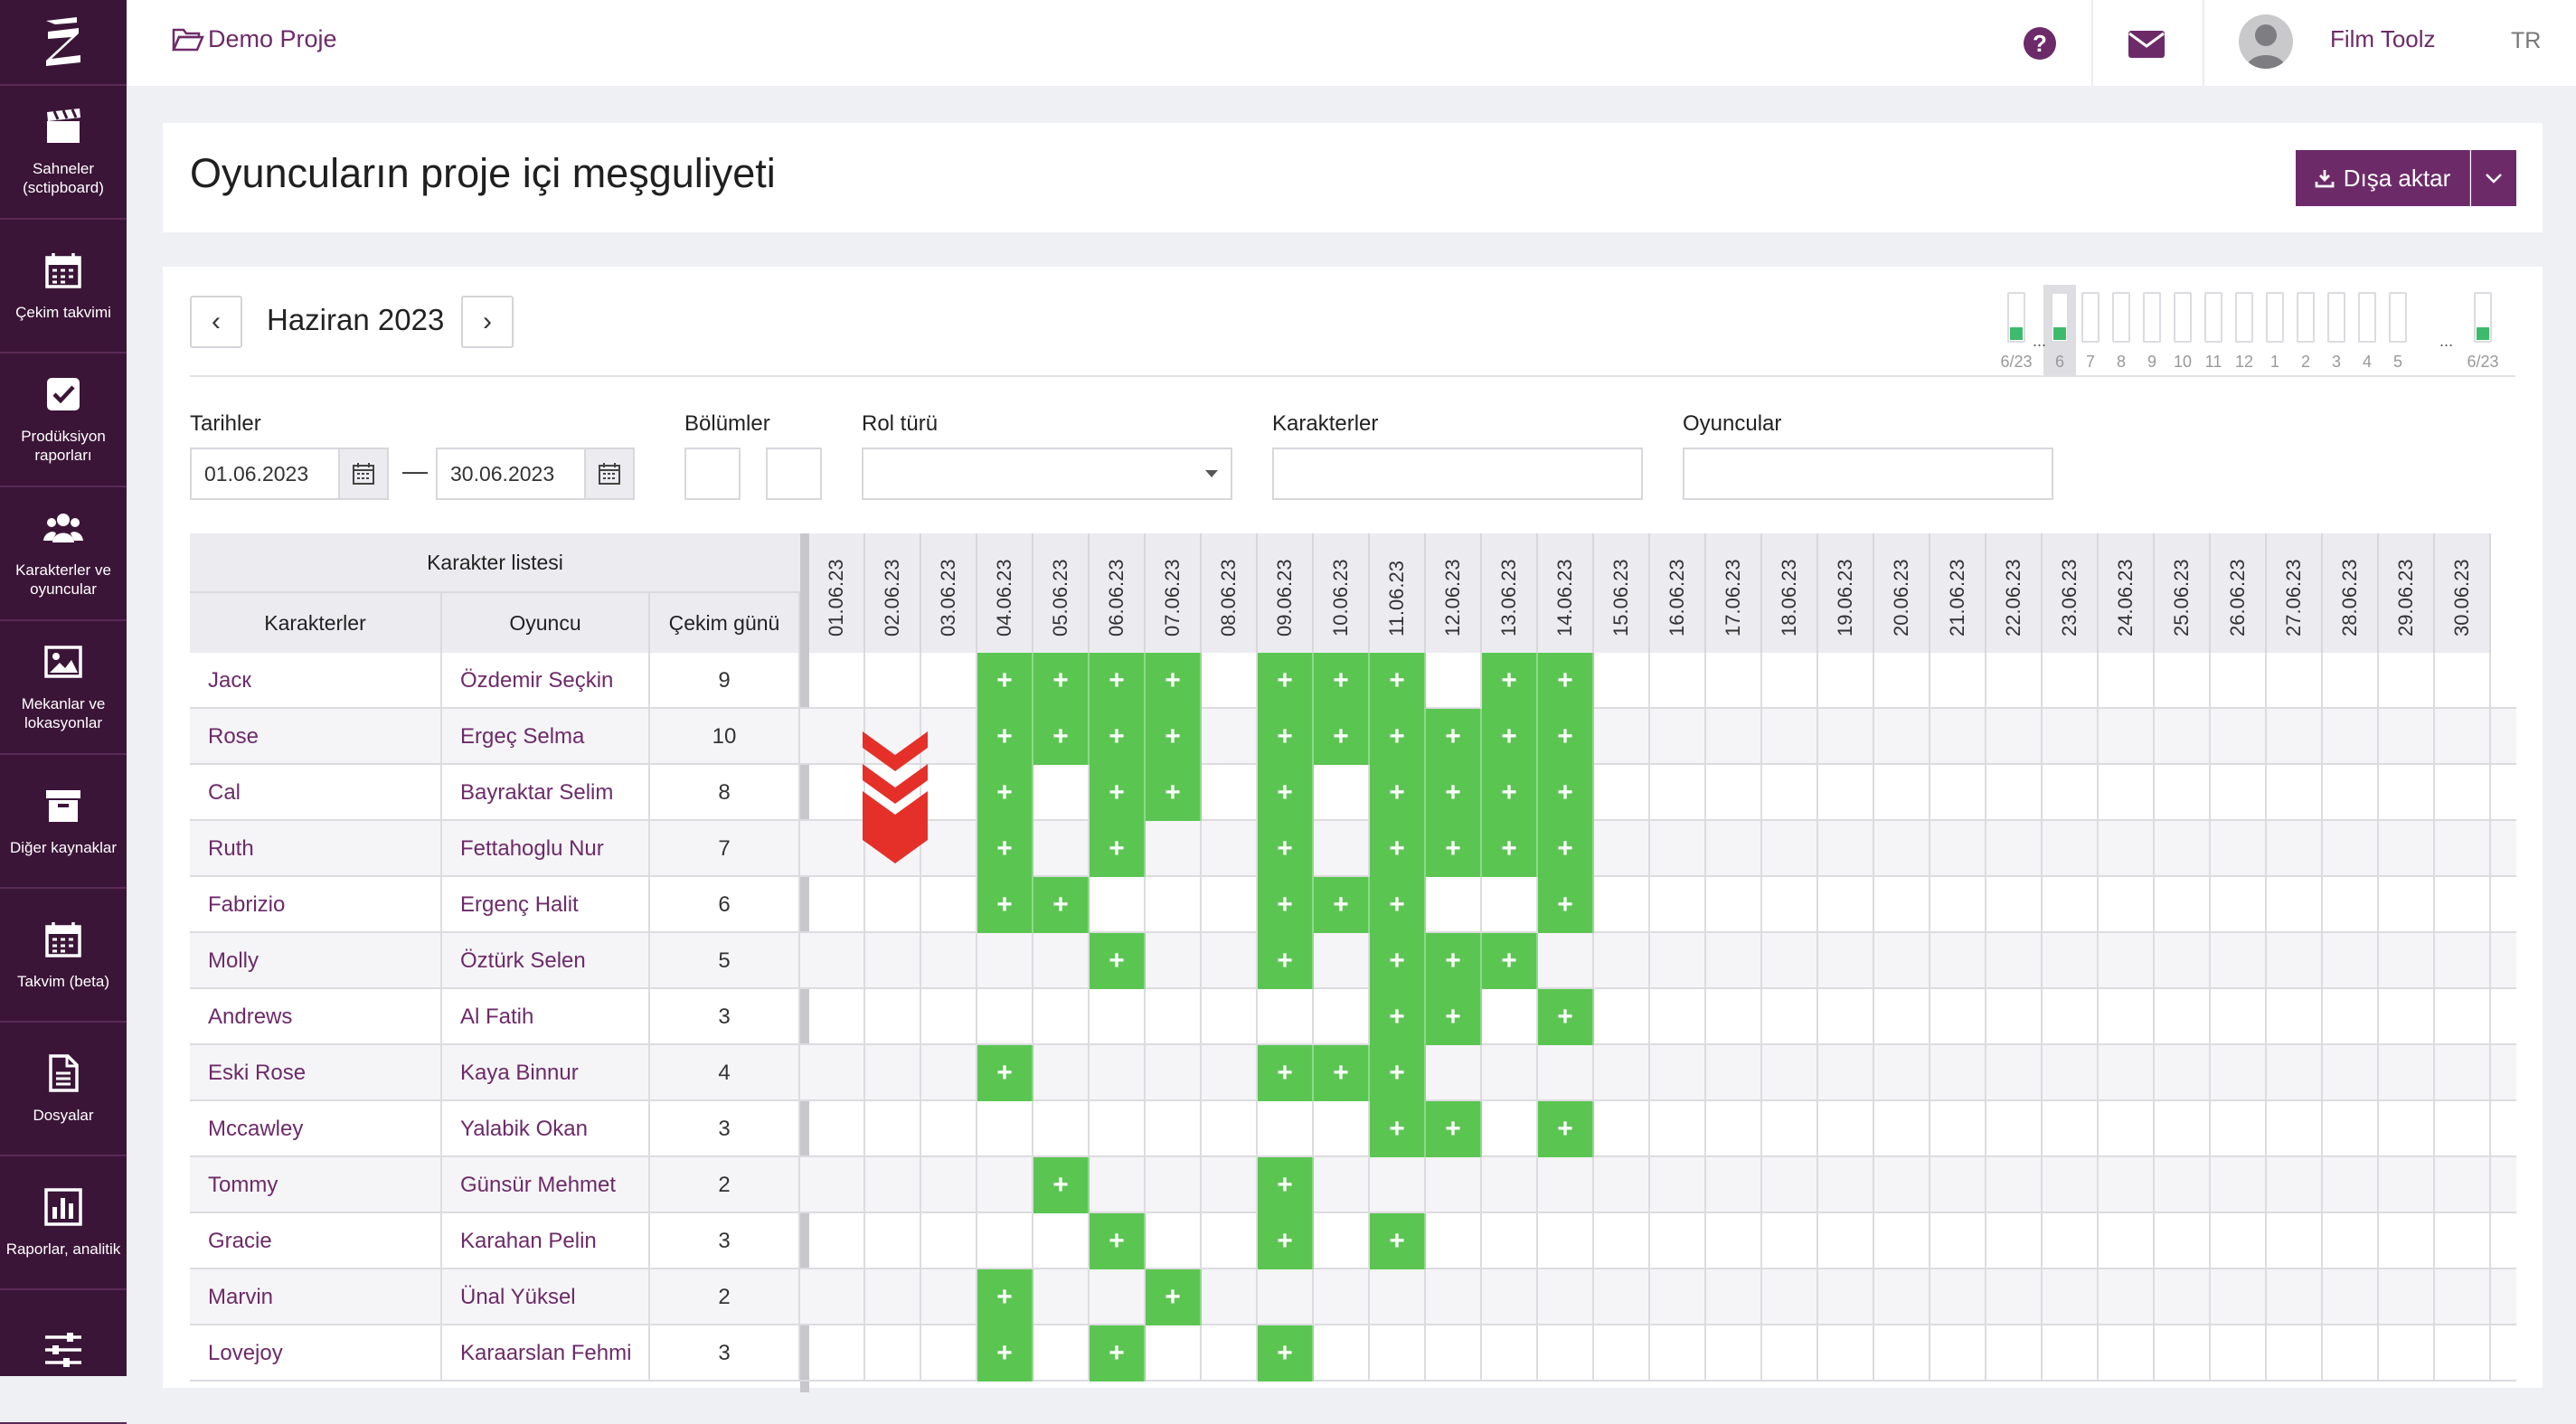 The height and width of the screenshot is (1424, 2576). What do you see at coordinates (2463, 593) in the screenshot?
I see `date-column-header: 30.06.23` at bounding box center [2463, 593].